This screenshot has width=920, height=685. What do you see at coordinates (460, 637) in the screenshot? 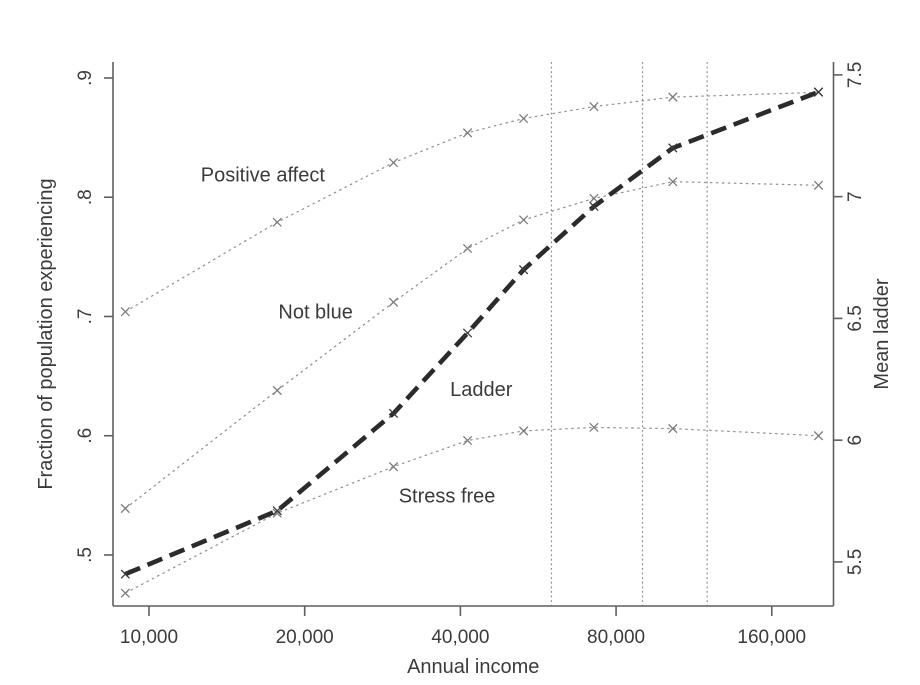
I see `x-tick-label: 40,000` at bounding box center [460, 637].